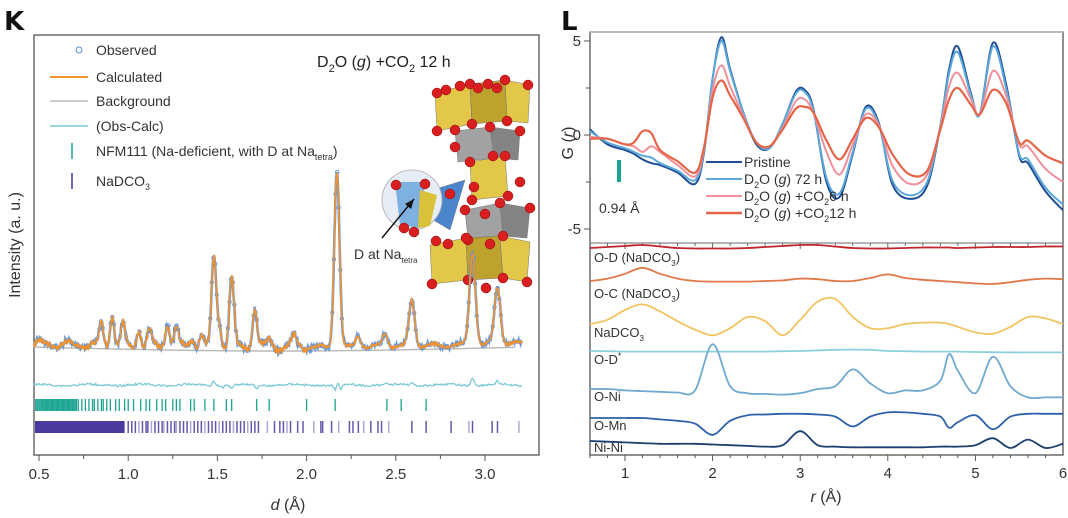 The height and width of the screenshot is (518, 1068). What do you see at coordinates (619, 171) in the screenshot?
I see `scale-bar` at bounding box center [619, 171].